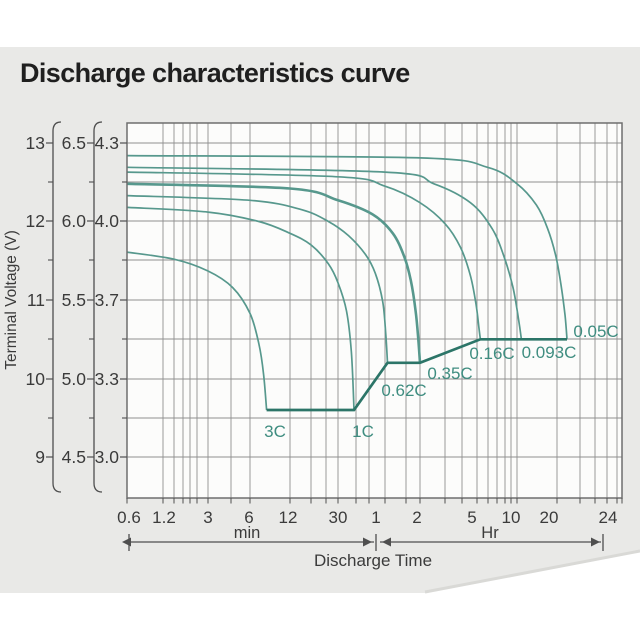  I want to click on y-scale-per-cell: 4.3 4.0 3.7 3.3 3.0, so click(111, 300).